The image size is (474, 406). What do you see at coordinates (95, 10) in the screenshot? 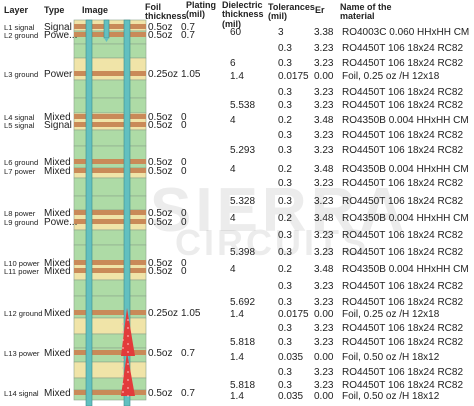
I see `header-image: Image` at bounding box center [95, 10].